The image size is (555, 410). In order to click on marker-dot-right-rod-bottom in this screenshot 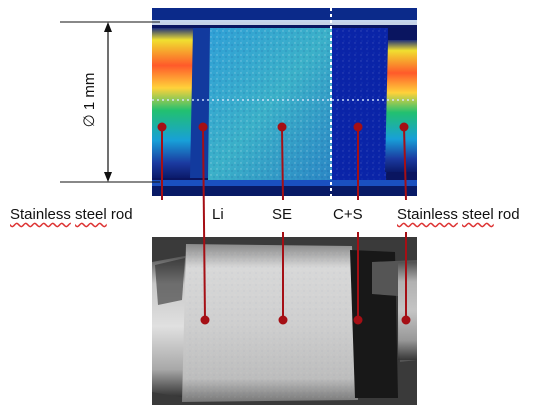, I will do `click(406, 320)`.